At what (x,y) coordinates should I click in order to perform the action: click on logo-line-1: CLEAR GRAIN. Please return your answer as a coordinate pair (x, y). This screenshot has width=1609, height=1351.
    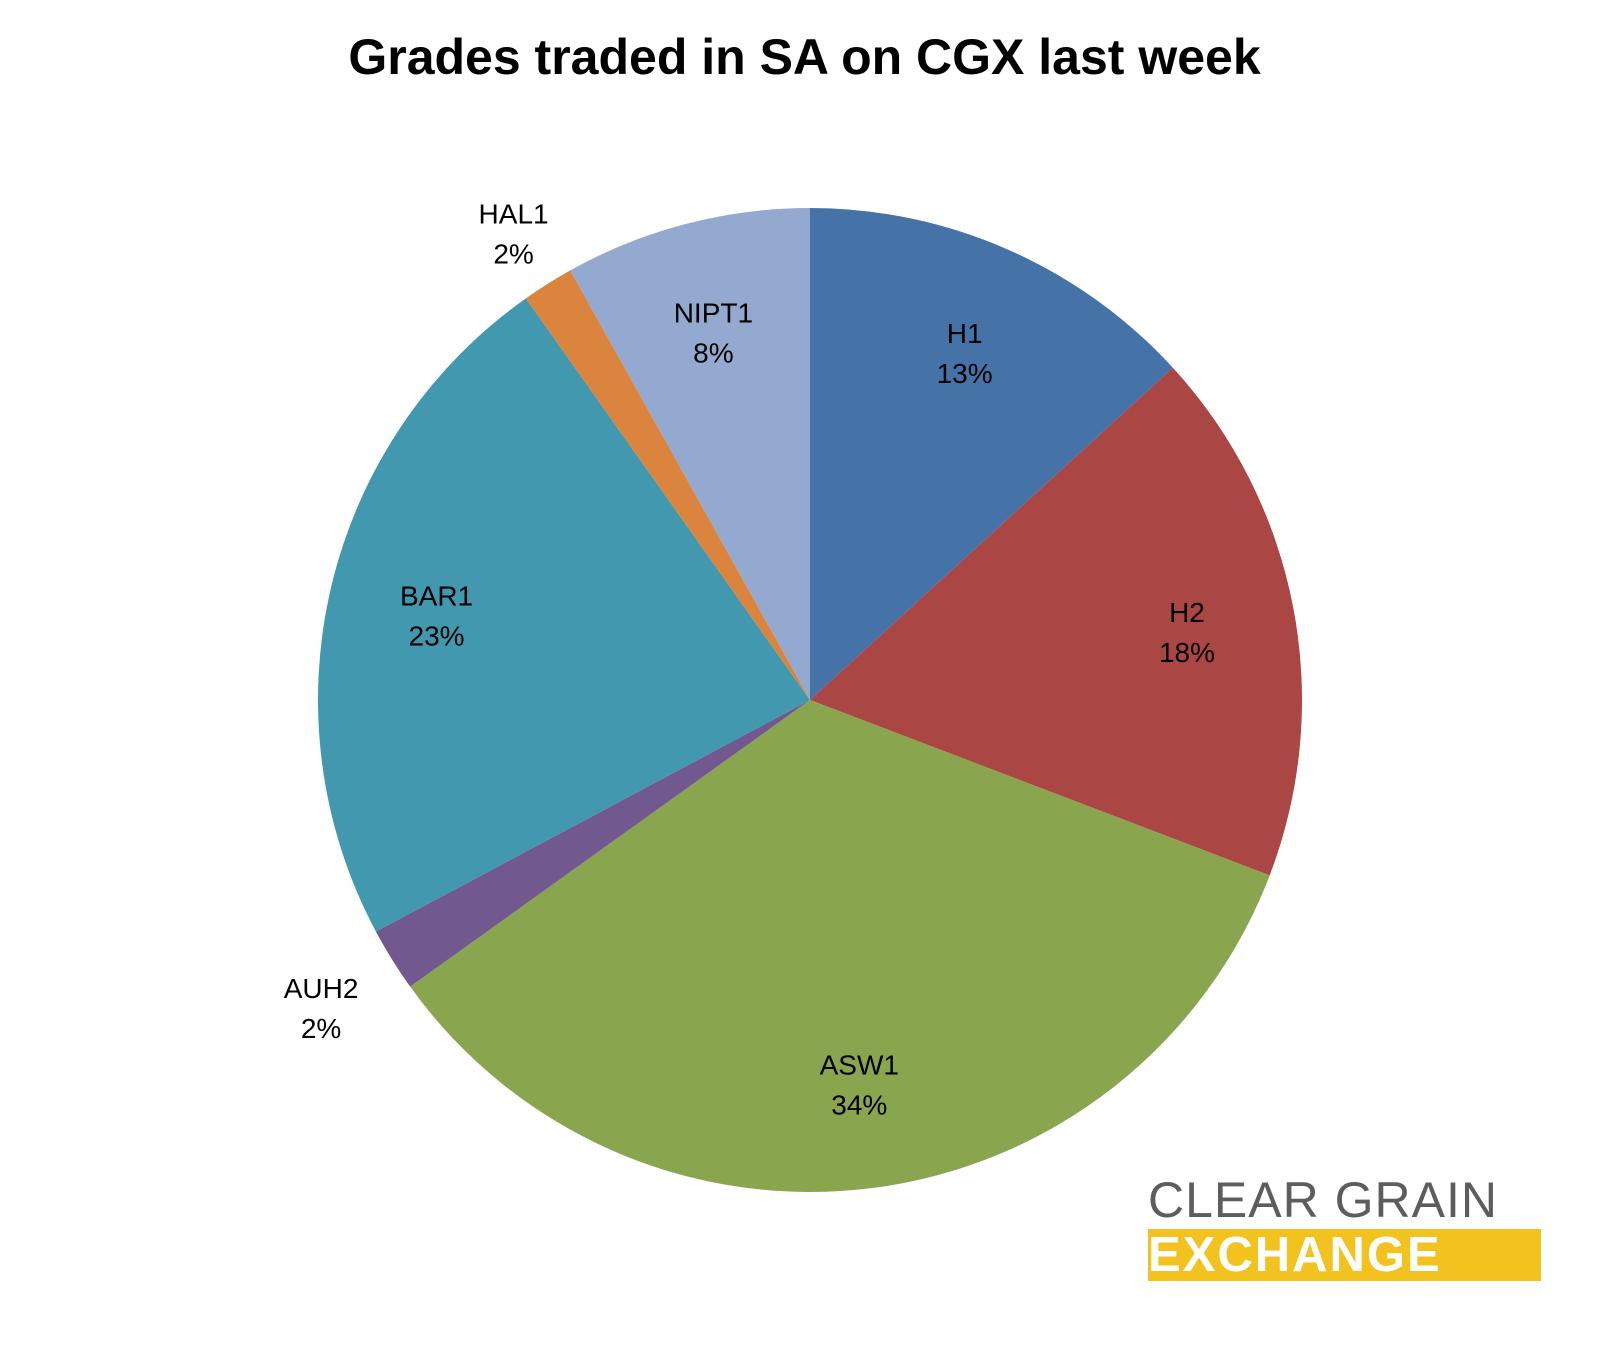
    Looking at the image, I should click on (1323, 1200).